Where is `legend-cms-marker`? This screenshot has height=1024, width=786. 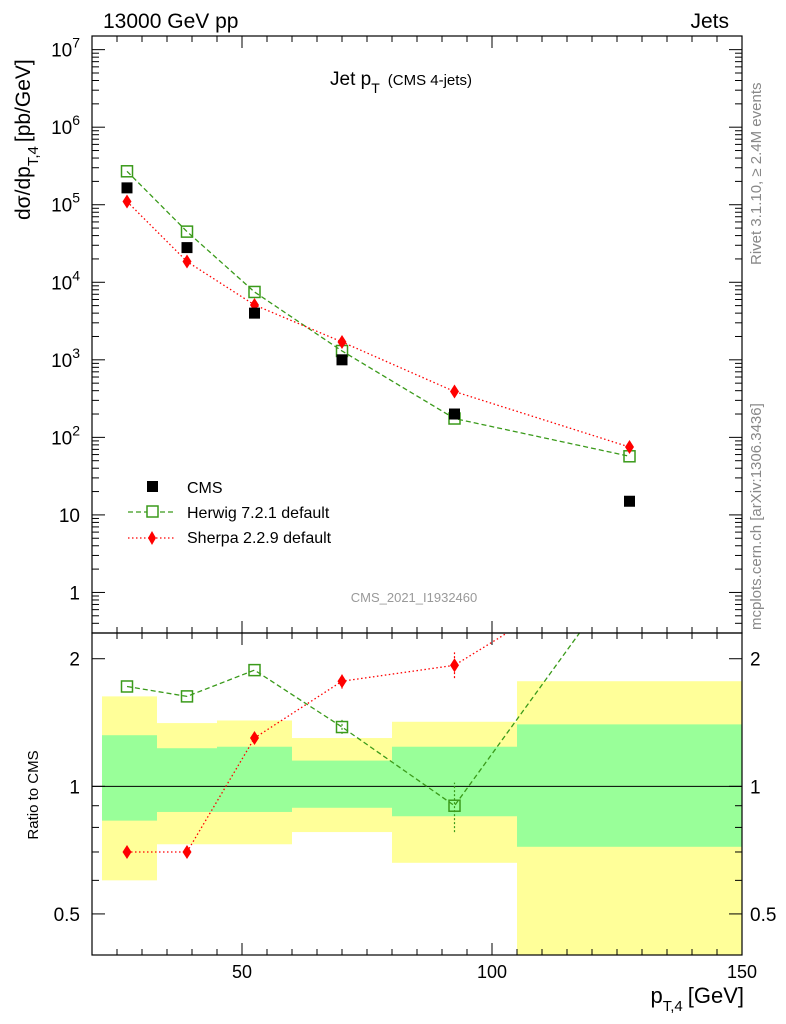 legend-cms-marker is located at coordinates (152, 486).